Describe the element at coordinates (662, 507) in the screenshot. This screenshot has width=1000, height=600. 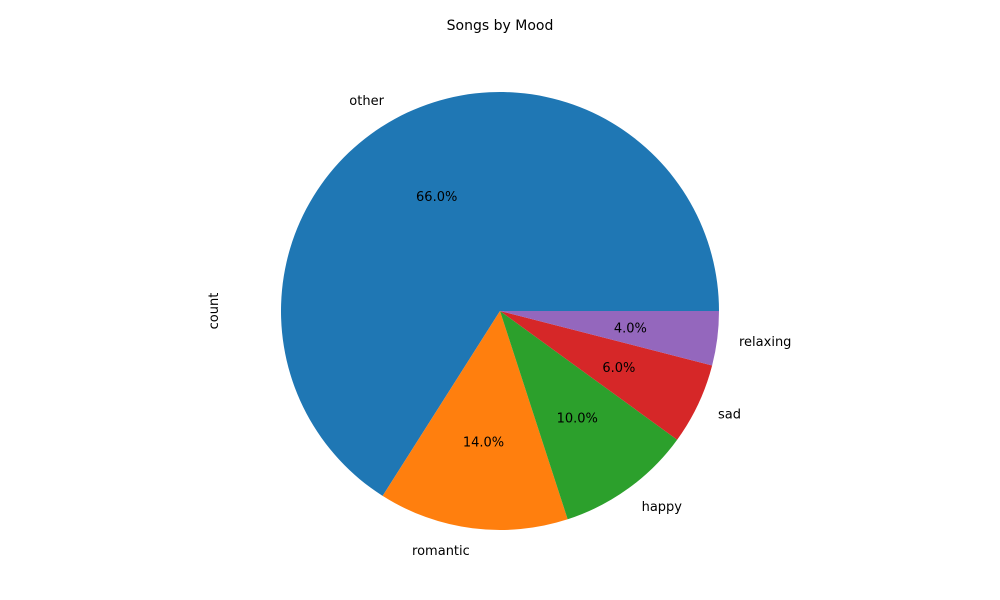
I see `slice-label-happy: happy` at that location.